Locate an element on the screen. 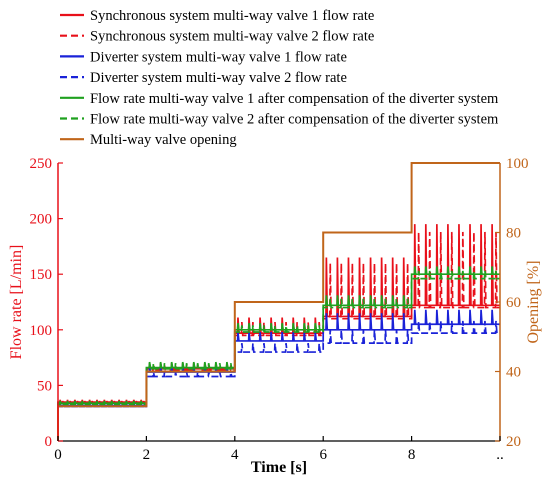 The height and width of the screenshot is (486, 550). x-ticks: 0 2 4 6 8.. is located at coordinates (279, 449).